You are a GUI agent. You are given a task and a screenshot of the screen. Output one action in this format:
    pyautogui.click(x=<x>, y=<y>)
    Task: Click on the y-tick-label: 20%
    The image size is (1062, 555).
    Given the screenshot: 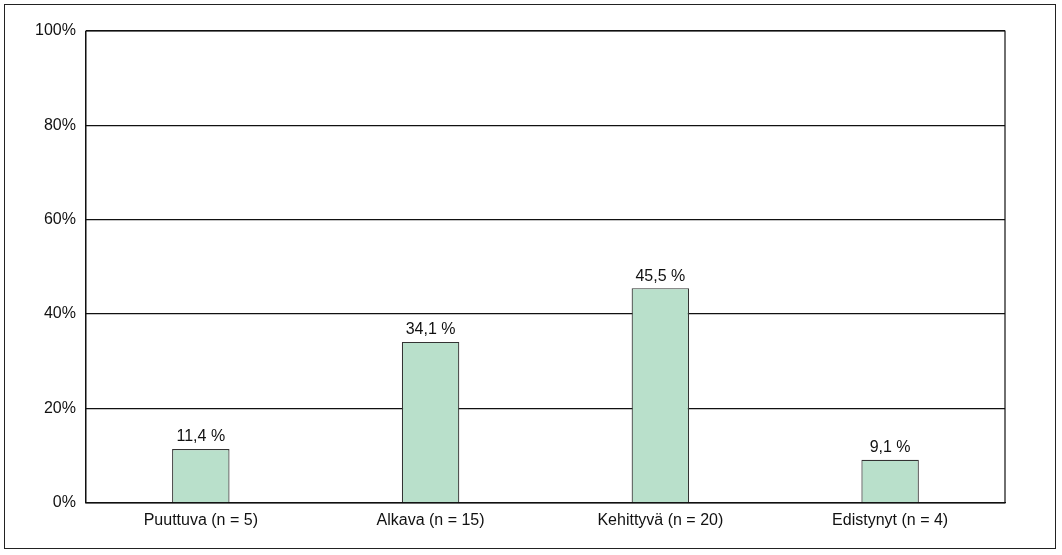 What is the action you would take?
    pyautogui.click(x=59, y=407)
    